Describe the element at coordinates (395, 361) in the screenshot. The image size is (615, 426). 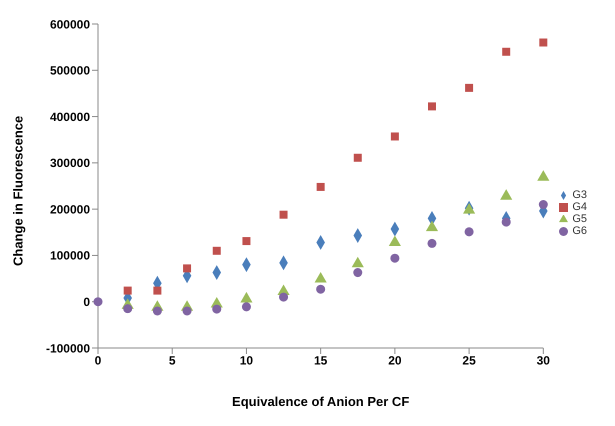
I see `x-tick-label: 20` at that location.